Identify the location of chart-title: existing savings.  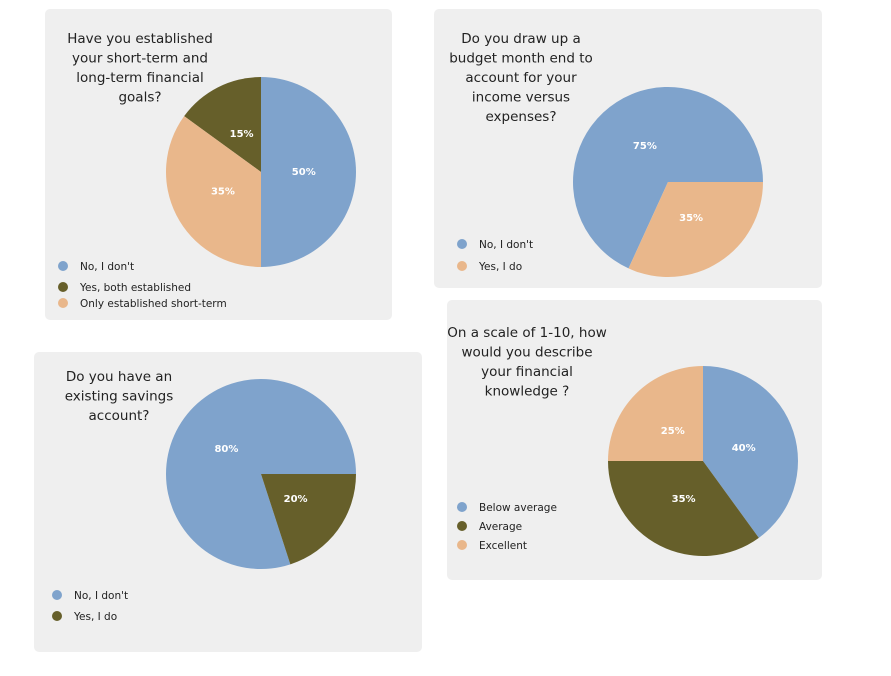
(119, 397).